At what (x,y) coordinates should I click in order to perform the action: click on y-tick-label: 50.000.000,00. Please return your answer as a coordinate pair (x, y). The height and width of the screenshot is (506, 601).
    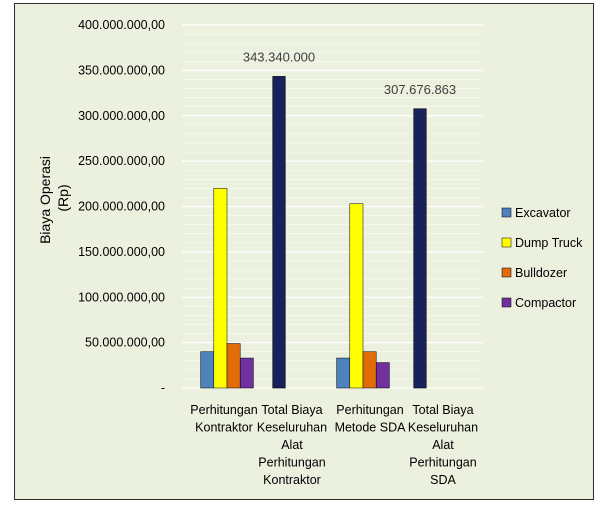
    Looking at the image, I should click on (125, 343).